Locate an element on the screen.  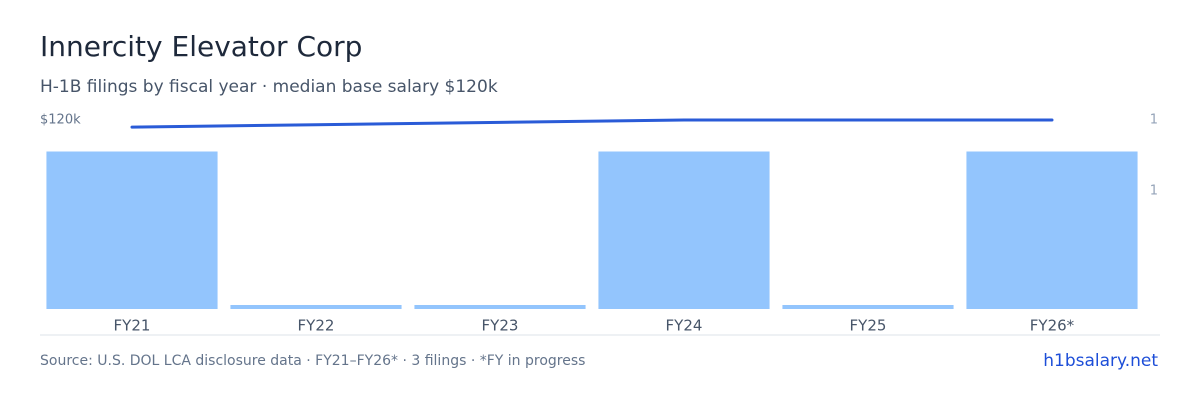
site-link: h1bsalary.net is located at coordinates (1100, 361).